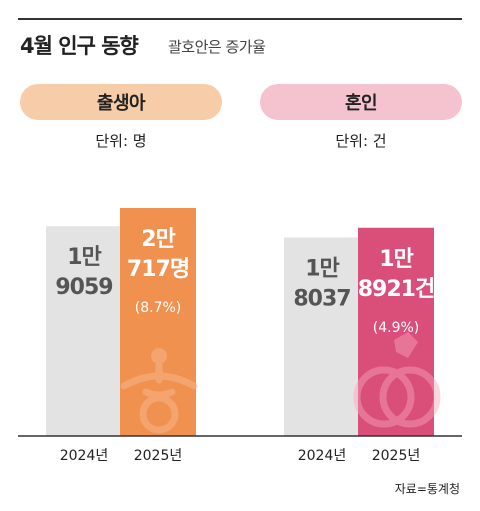 The width and height of the screenshot is (480, 511). I want to click on growth-label: (8.7%), so click(158, 308).